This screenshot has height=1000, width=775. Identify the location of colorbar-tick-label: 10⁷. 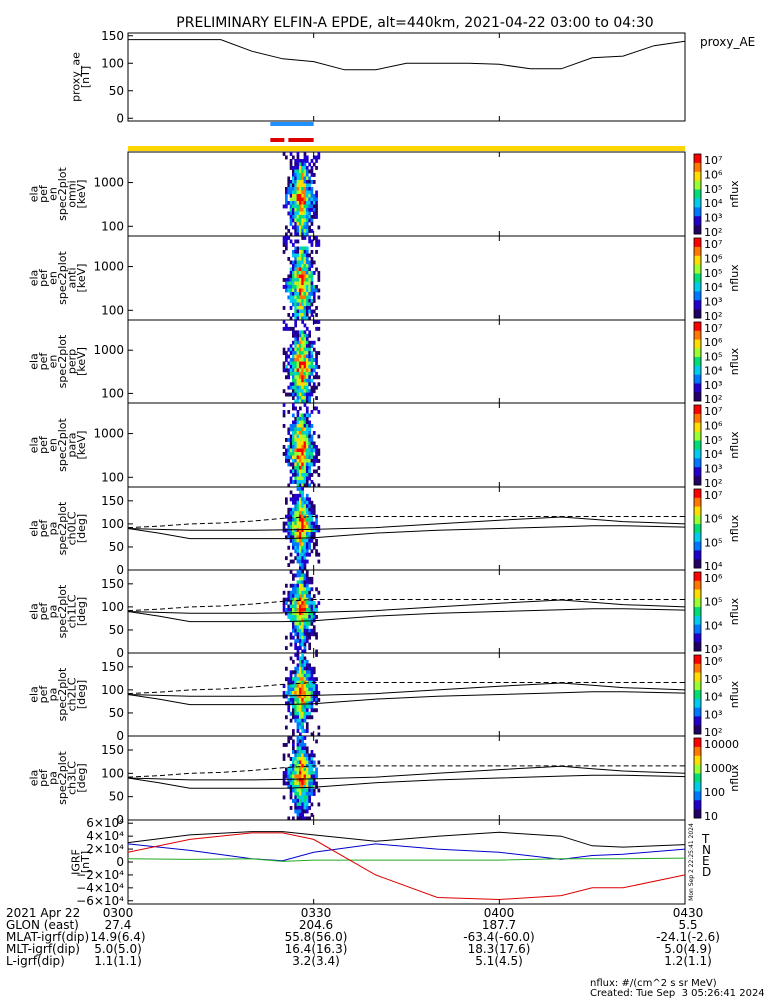
(713, 411).